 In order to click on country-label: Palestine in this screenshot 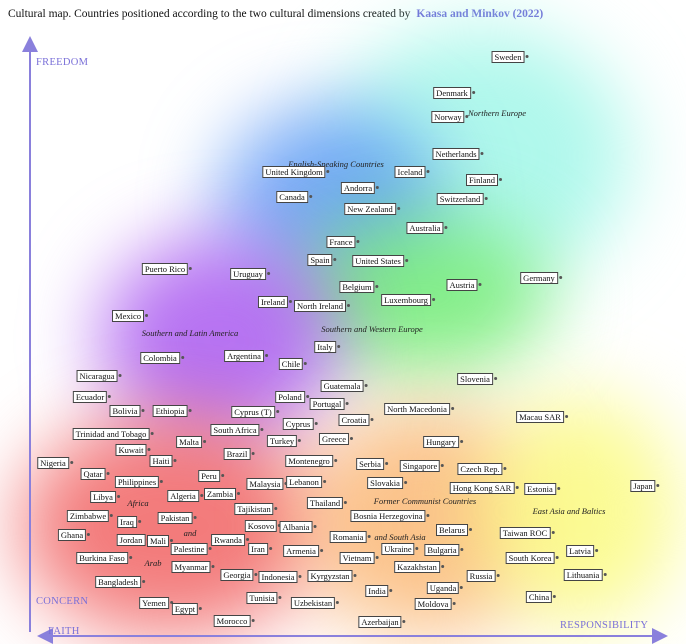, I will do `click(191, 549)`.